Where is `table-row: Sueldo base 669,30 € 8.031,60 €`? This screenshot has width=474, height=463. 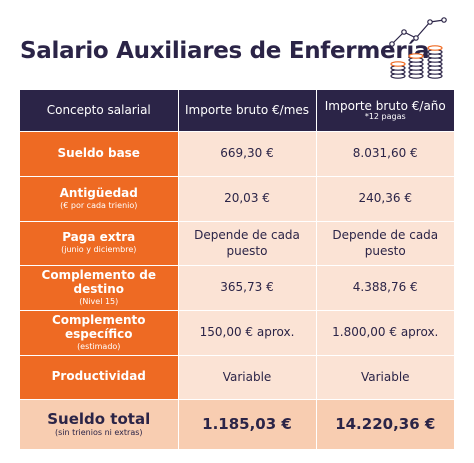 table-row: Sueldo base 669,30 € 8.031,60 € is located at coordinates (237, 154).